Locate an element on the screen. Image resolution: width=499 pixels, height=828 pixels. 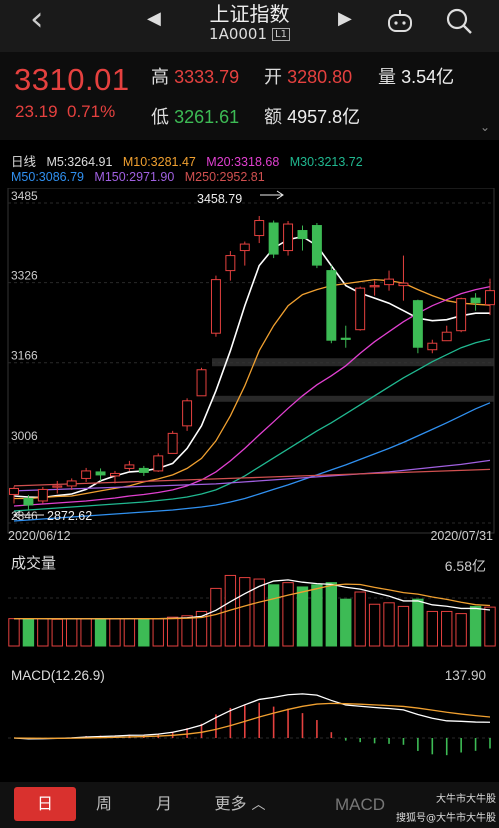
high-row: 高 3333.79 is located at coordinates (195, 76).